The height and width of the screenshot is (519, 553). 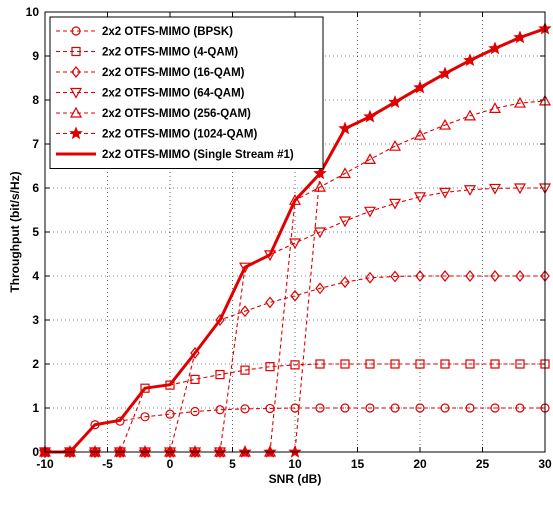 What do you see at coordinates (545, 464) in the screenshot?
I see `x-tick-label: 30` at bounding box center [545, 464].